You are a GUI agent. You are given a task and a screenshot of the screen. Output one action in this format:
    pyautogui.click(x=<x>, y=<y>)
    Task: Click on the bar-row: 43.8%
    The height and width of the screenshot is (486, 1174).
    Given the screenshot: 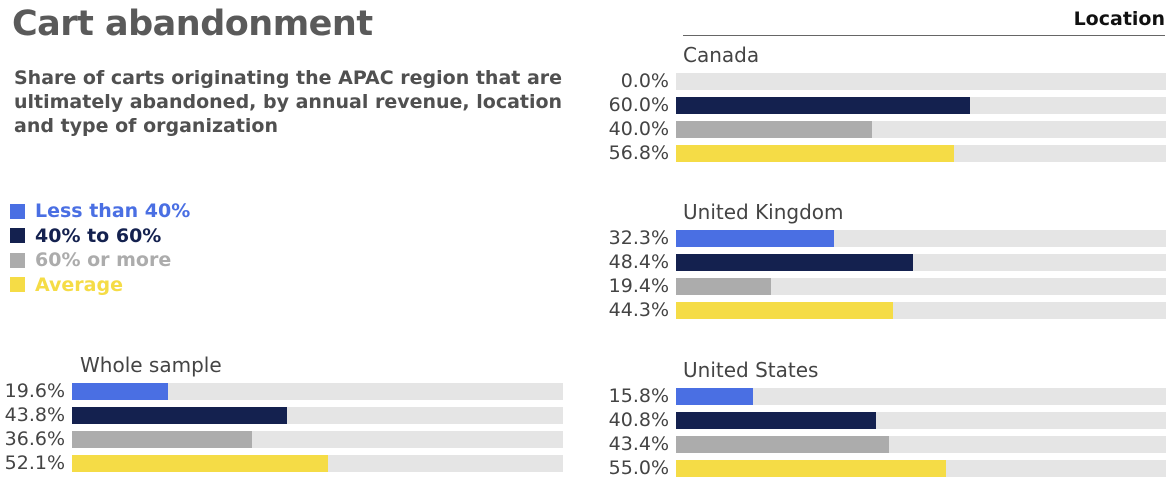 What is the action you would take?
    pyautogui.click(x=281, y=415)
    